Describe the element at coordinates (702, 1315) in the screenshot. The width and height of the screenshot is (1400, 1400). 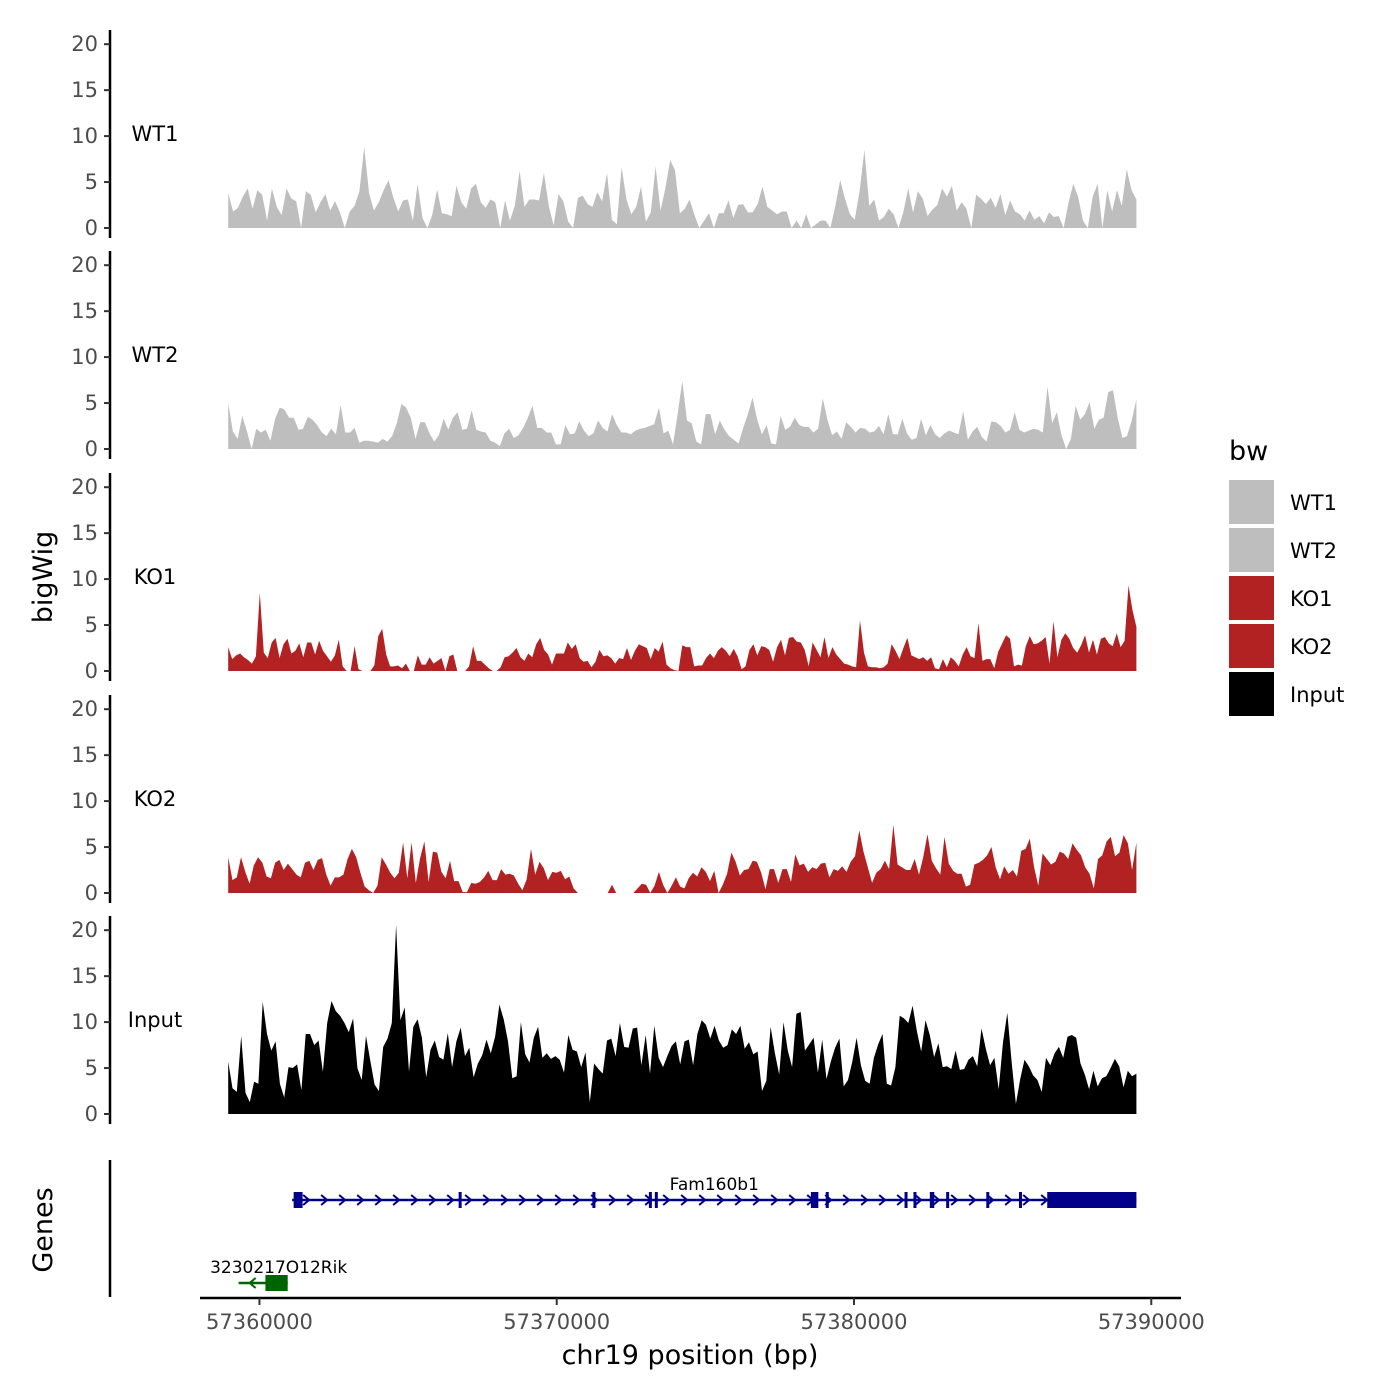
I see `x-axis: 57360000 57370000 57380000 57390000` at that location.